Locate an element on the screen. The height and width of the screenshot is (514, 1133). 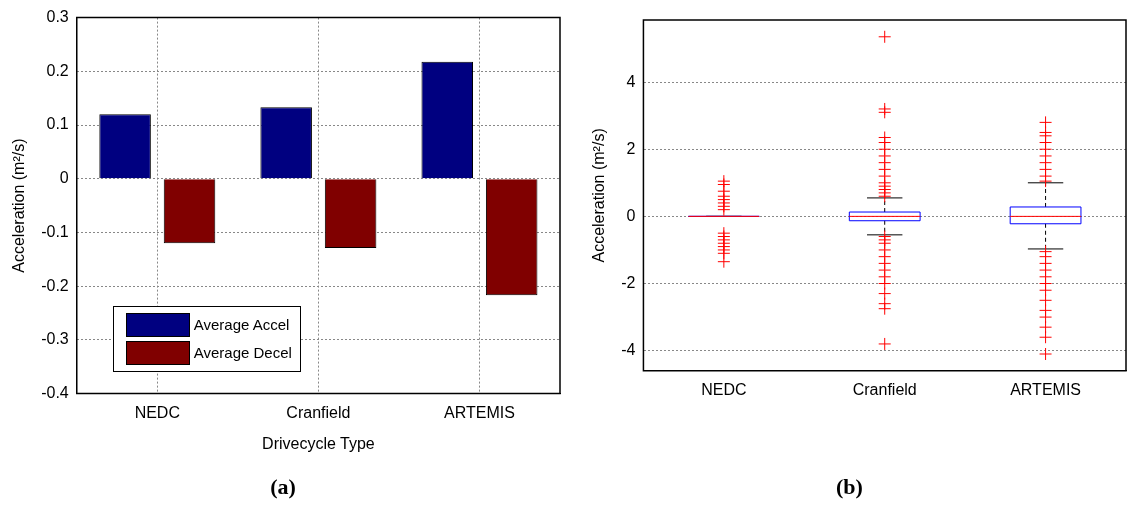
y-tick-label: -0.2 is located at coordinates (55, 285).